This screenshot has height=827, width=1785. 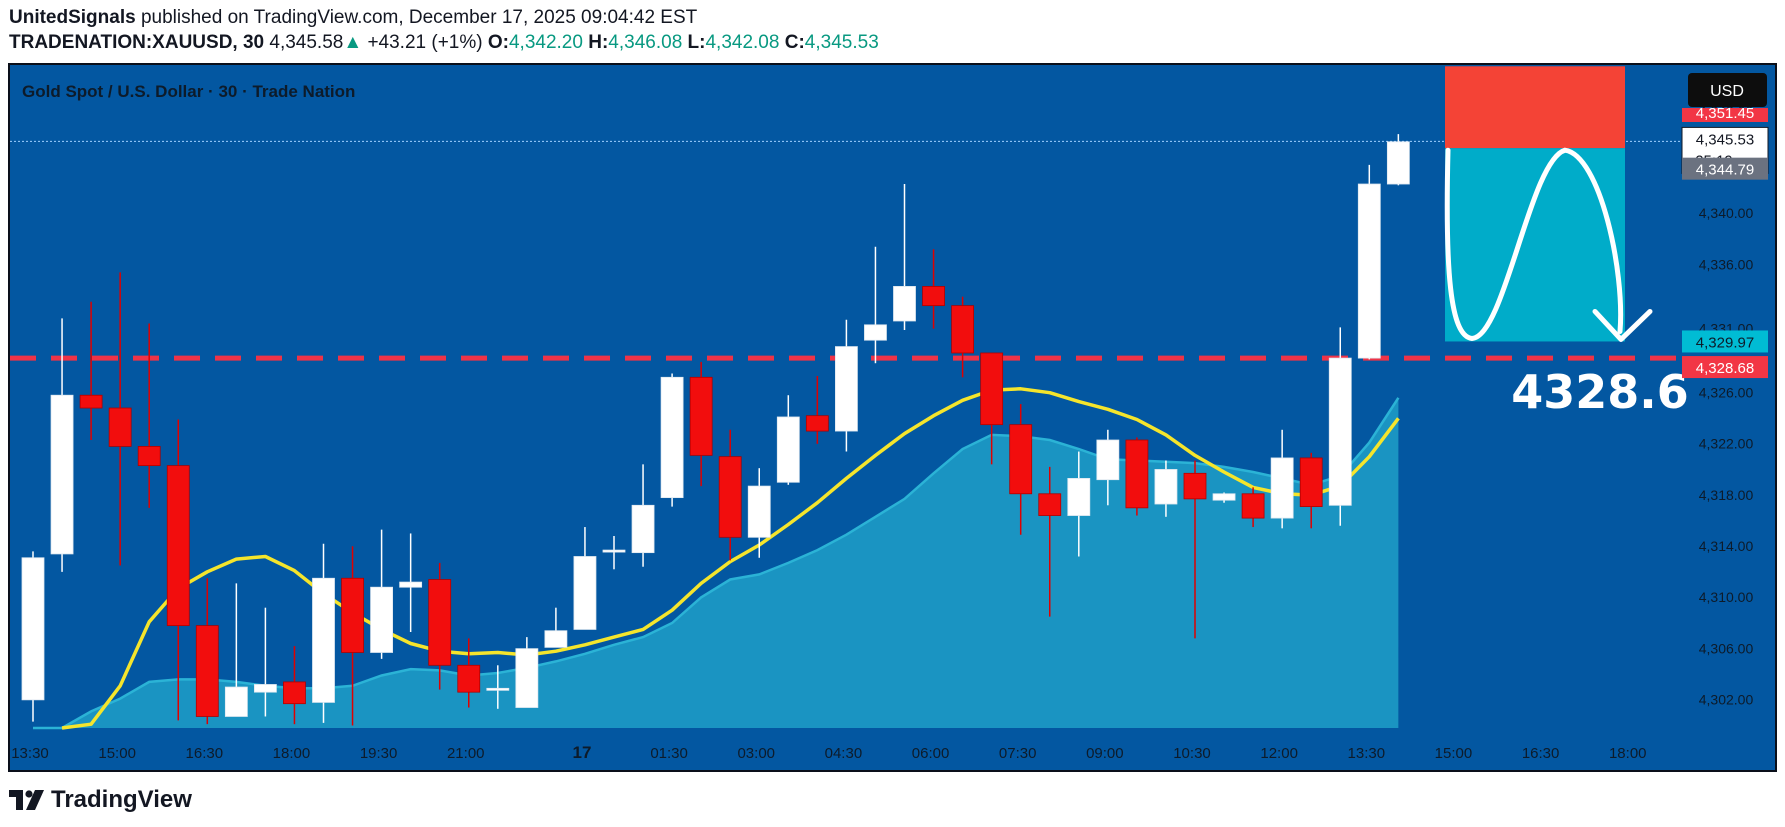 What do you see at coordinates (841, 42) in the screenshot?
I see `close-value: 4,345.53` at bounding box center [841, 42].